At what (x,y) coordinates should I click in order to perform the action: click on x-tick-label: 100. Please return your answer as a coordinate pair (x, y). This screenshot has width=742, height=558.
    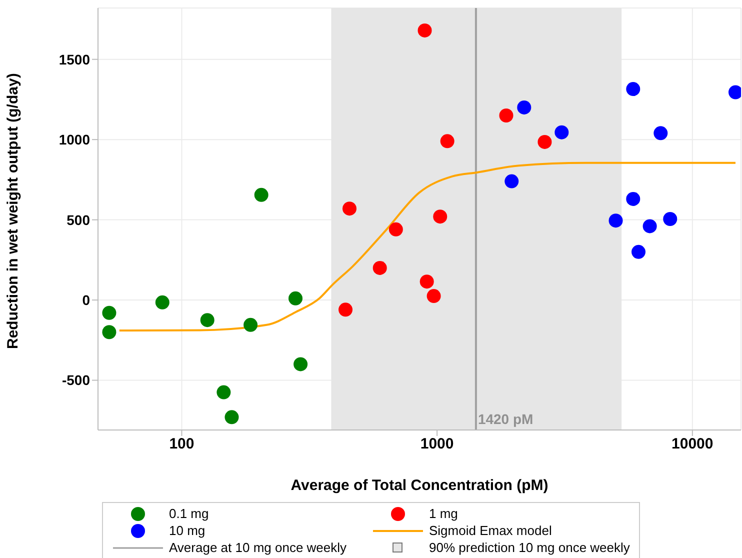
    Looking at the image, I should click on (181, 444).